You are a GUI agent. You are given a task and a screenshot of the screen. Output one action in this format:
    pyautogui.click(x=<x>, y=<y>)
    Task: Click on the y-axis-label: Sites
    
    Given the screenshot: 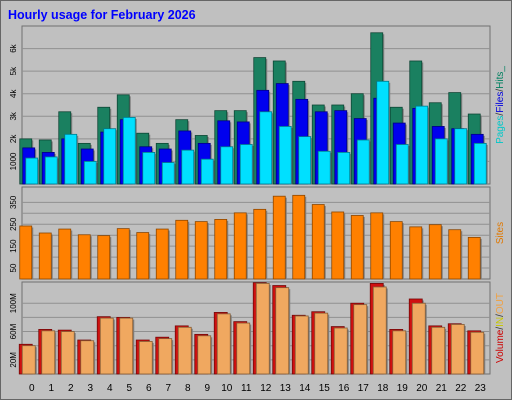 What is the action you would take?
    pyautogui.click(x=500, y=233)
    